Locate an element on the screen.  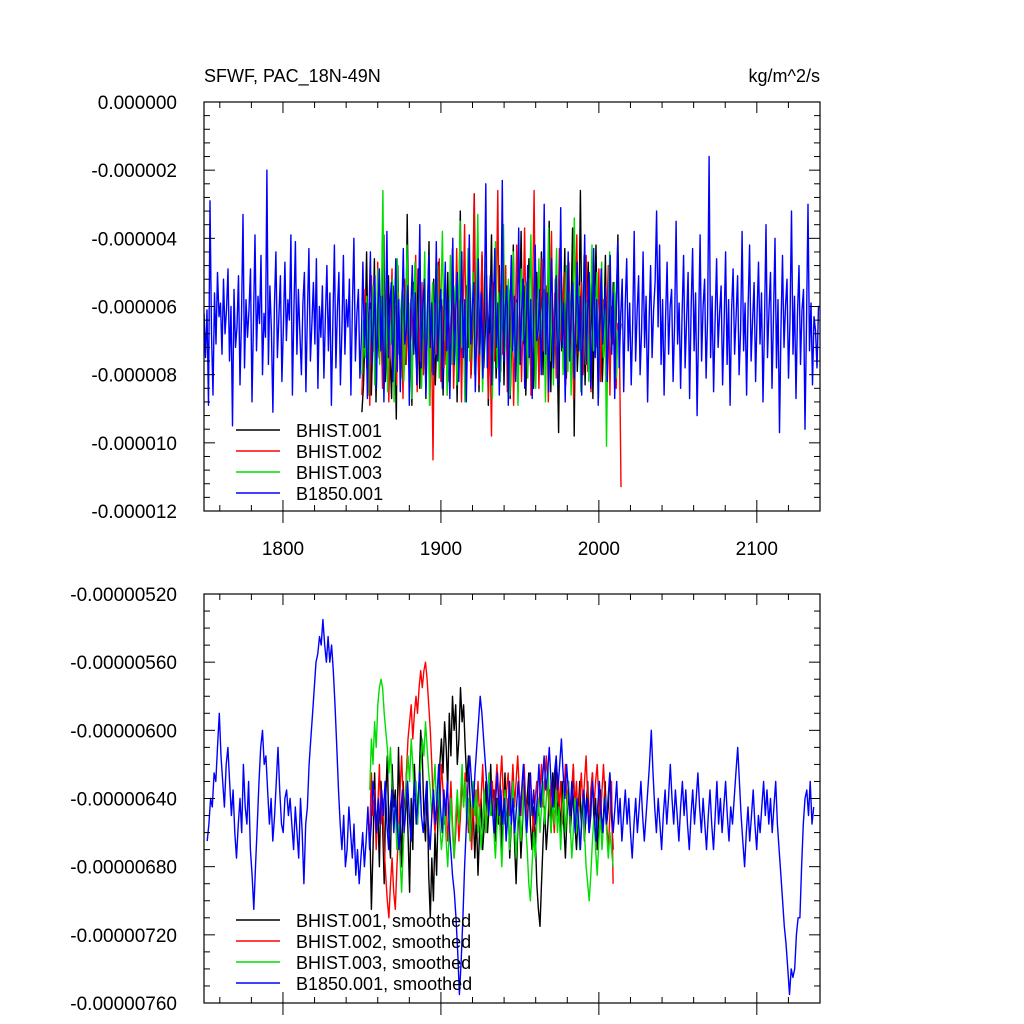
top-ytick-label: -0.000010 is located at coordinates (134, 444).